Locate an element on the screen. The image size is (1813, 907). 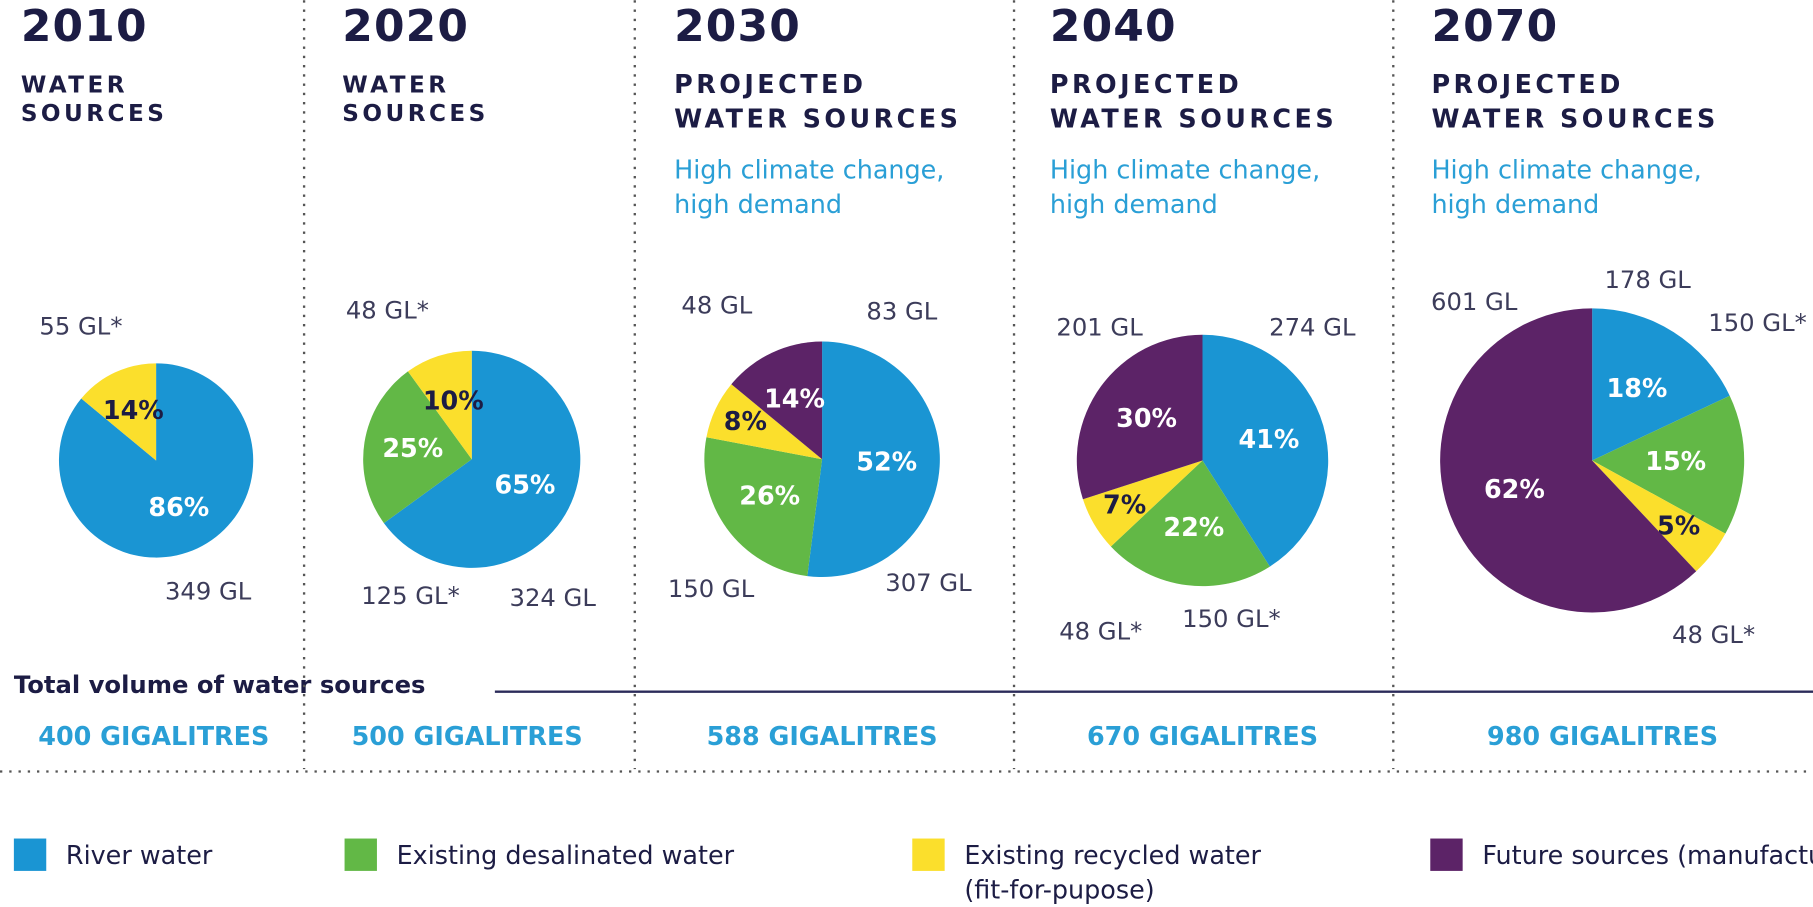
slice-label: 7% is located at coordinates (1124, 505).